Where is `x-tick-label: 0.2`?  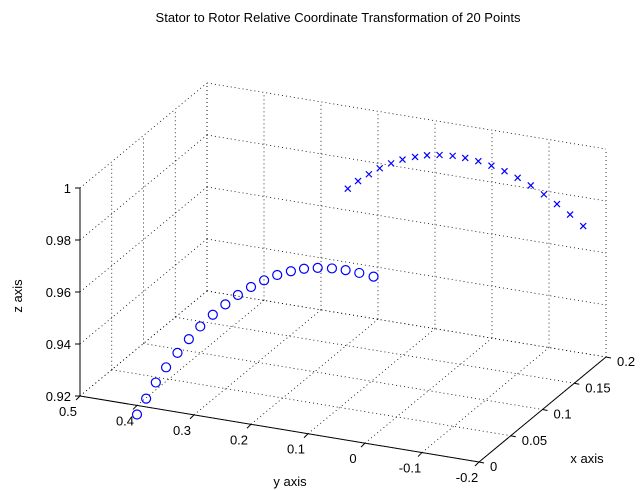
x-tick-label: 0.2 is located at coordinates (626, 361).